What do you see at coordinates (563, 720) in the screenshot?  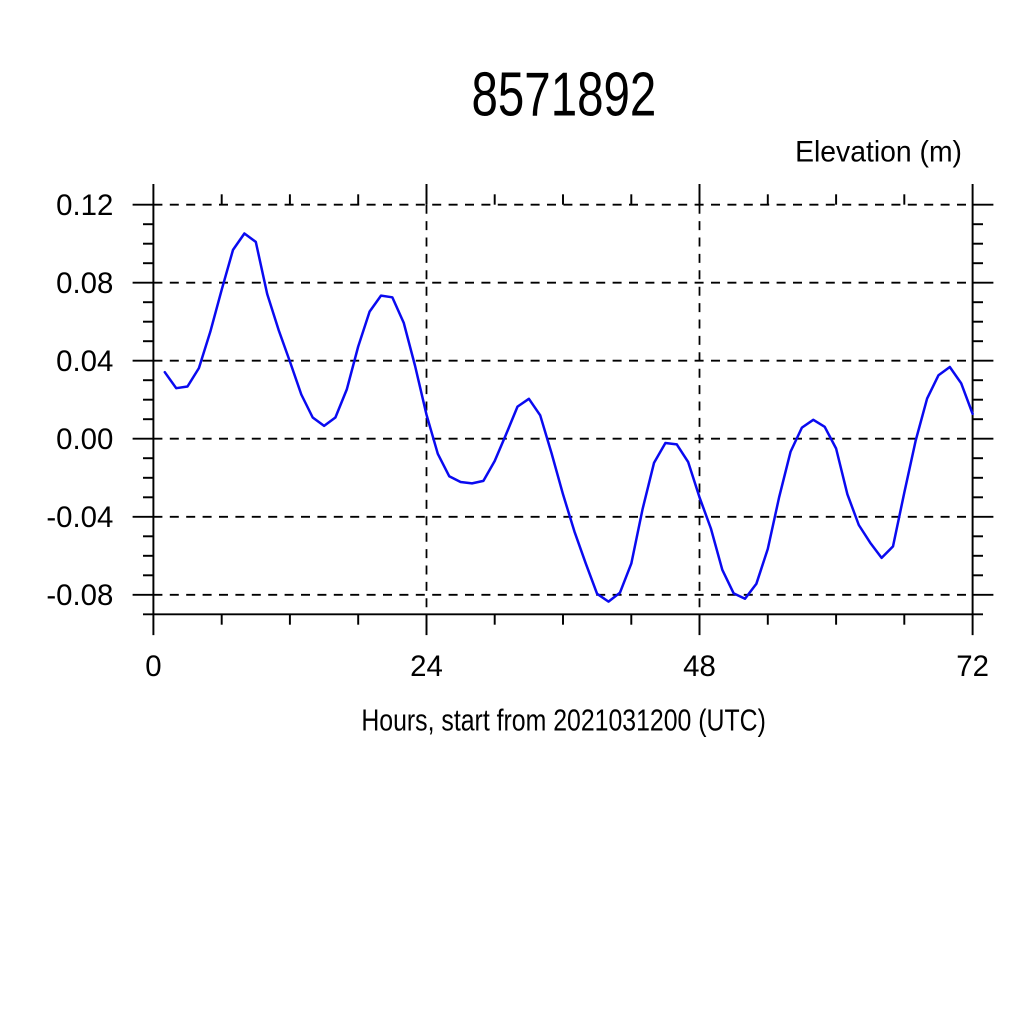 I see `svg-text:Hours, start from 2021031200 (: Hours, start from 2021031200 (UTC)` at bounding box center [563, 720].